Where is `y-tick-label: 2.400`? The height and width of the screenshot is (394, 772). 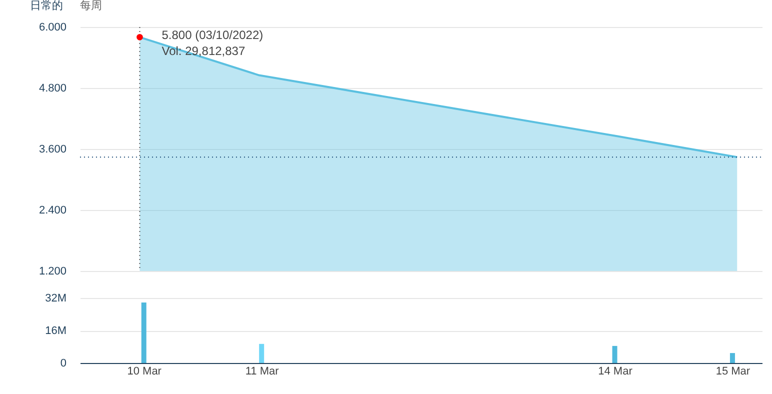
y-tick-label: 2.400 is located at coordinates (52, 210).